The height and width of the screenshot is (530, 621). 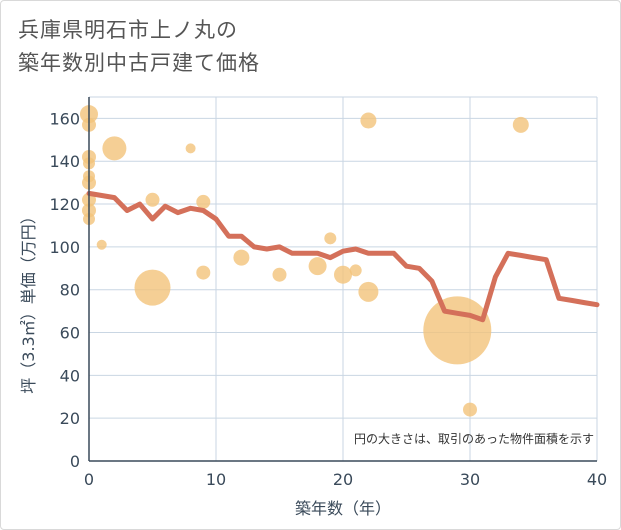 What do you see at coordinates (28, 300) in the screenshot?
I see `y-axis-label: 坪（3.3㎡）単価（万円）` at bounding box center [28, 300].